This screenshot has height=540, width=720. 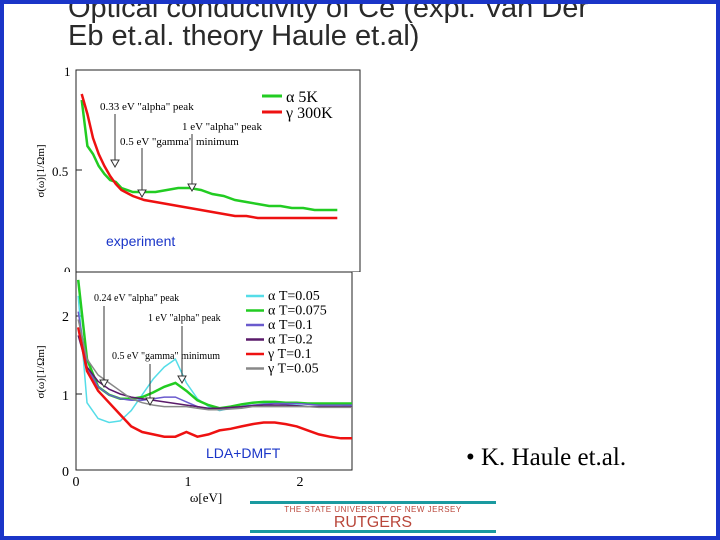 What do you see at coordinates (67, 72) in the screenshot?
I see `experiment-ytick-label-1: 1` at bounding box center [67, 72].